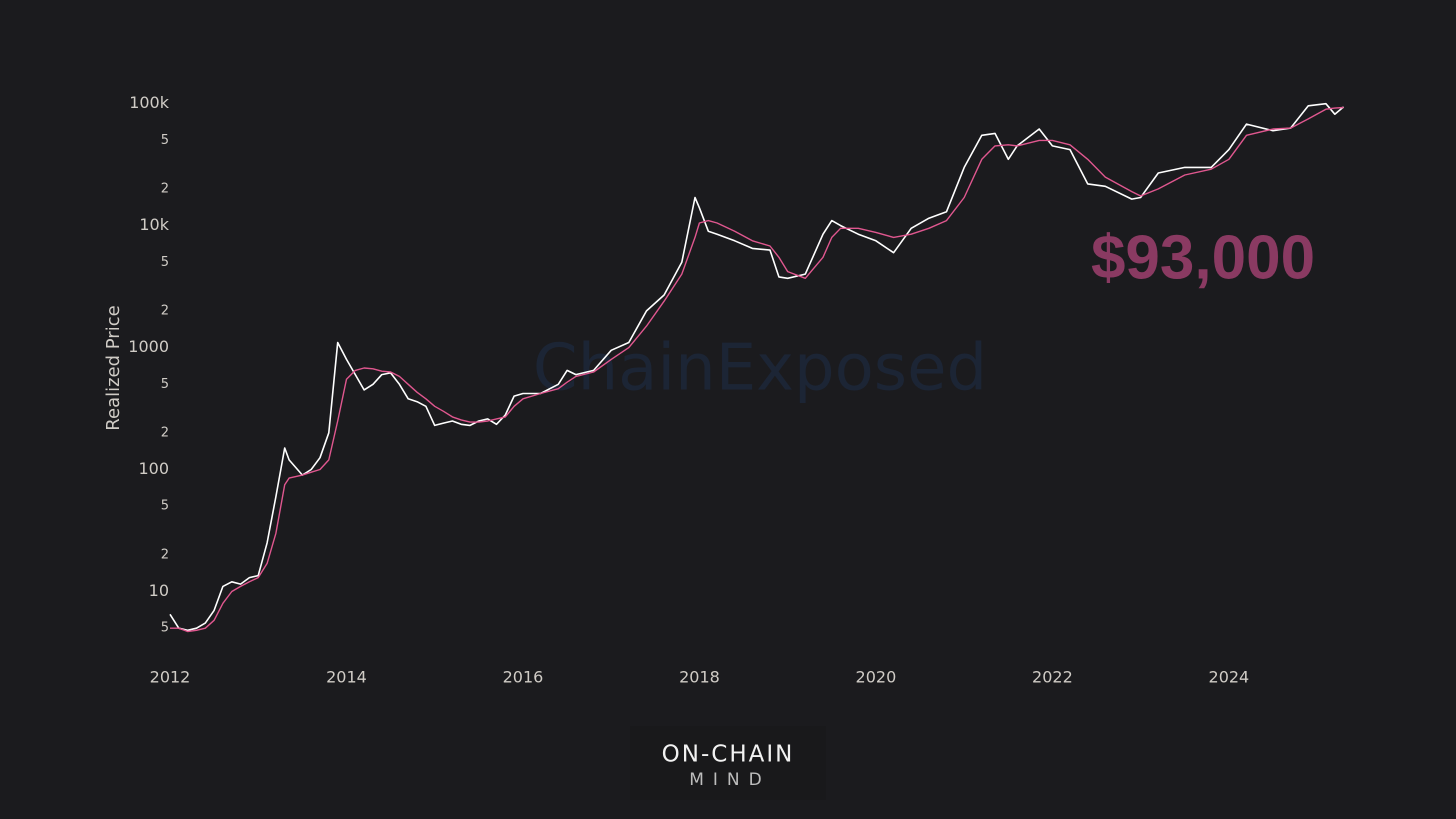  Describe the element at coordinates (876, 677) in the screenshot. I see `x-tick-label: 2020` at that location.